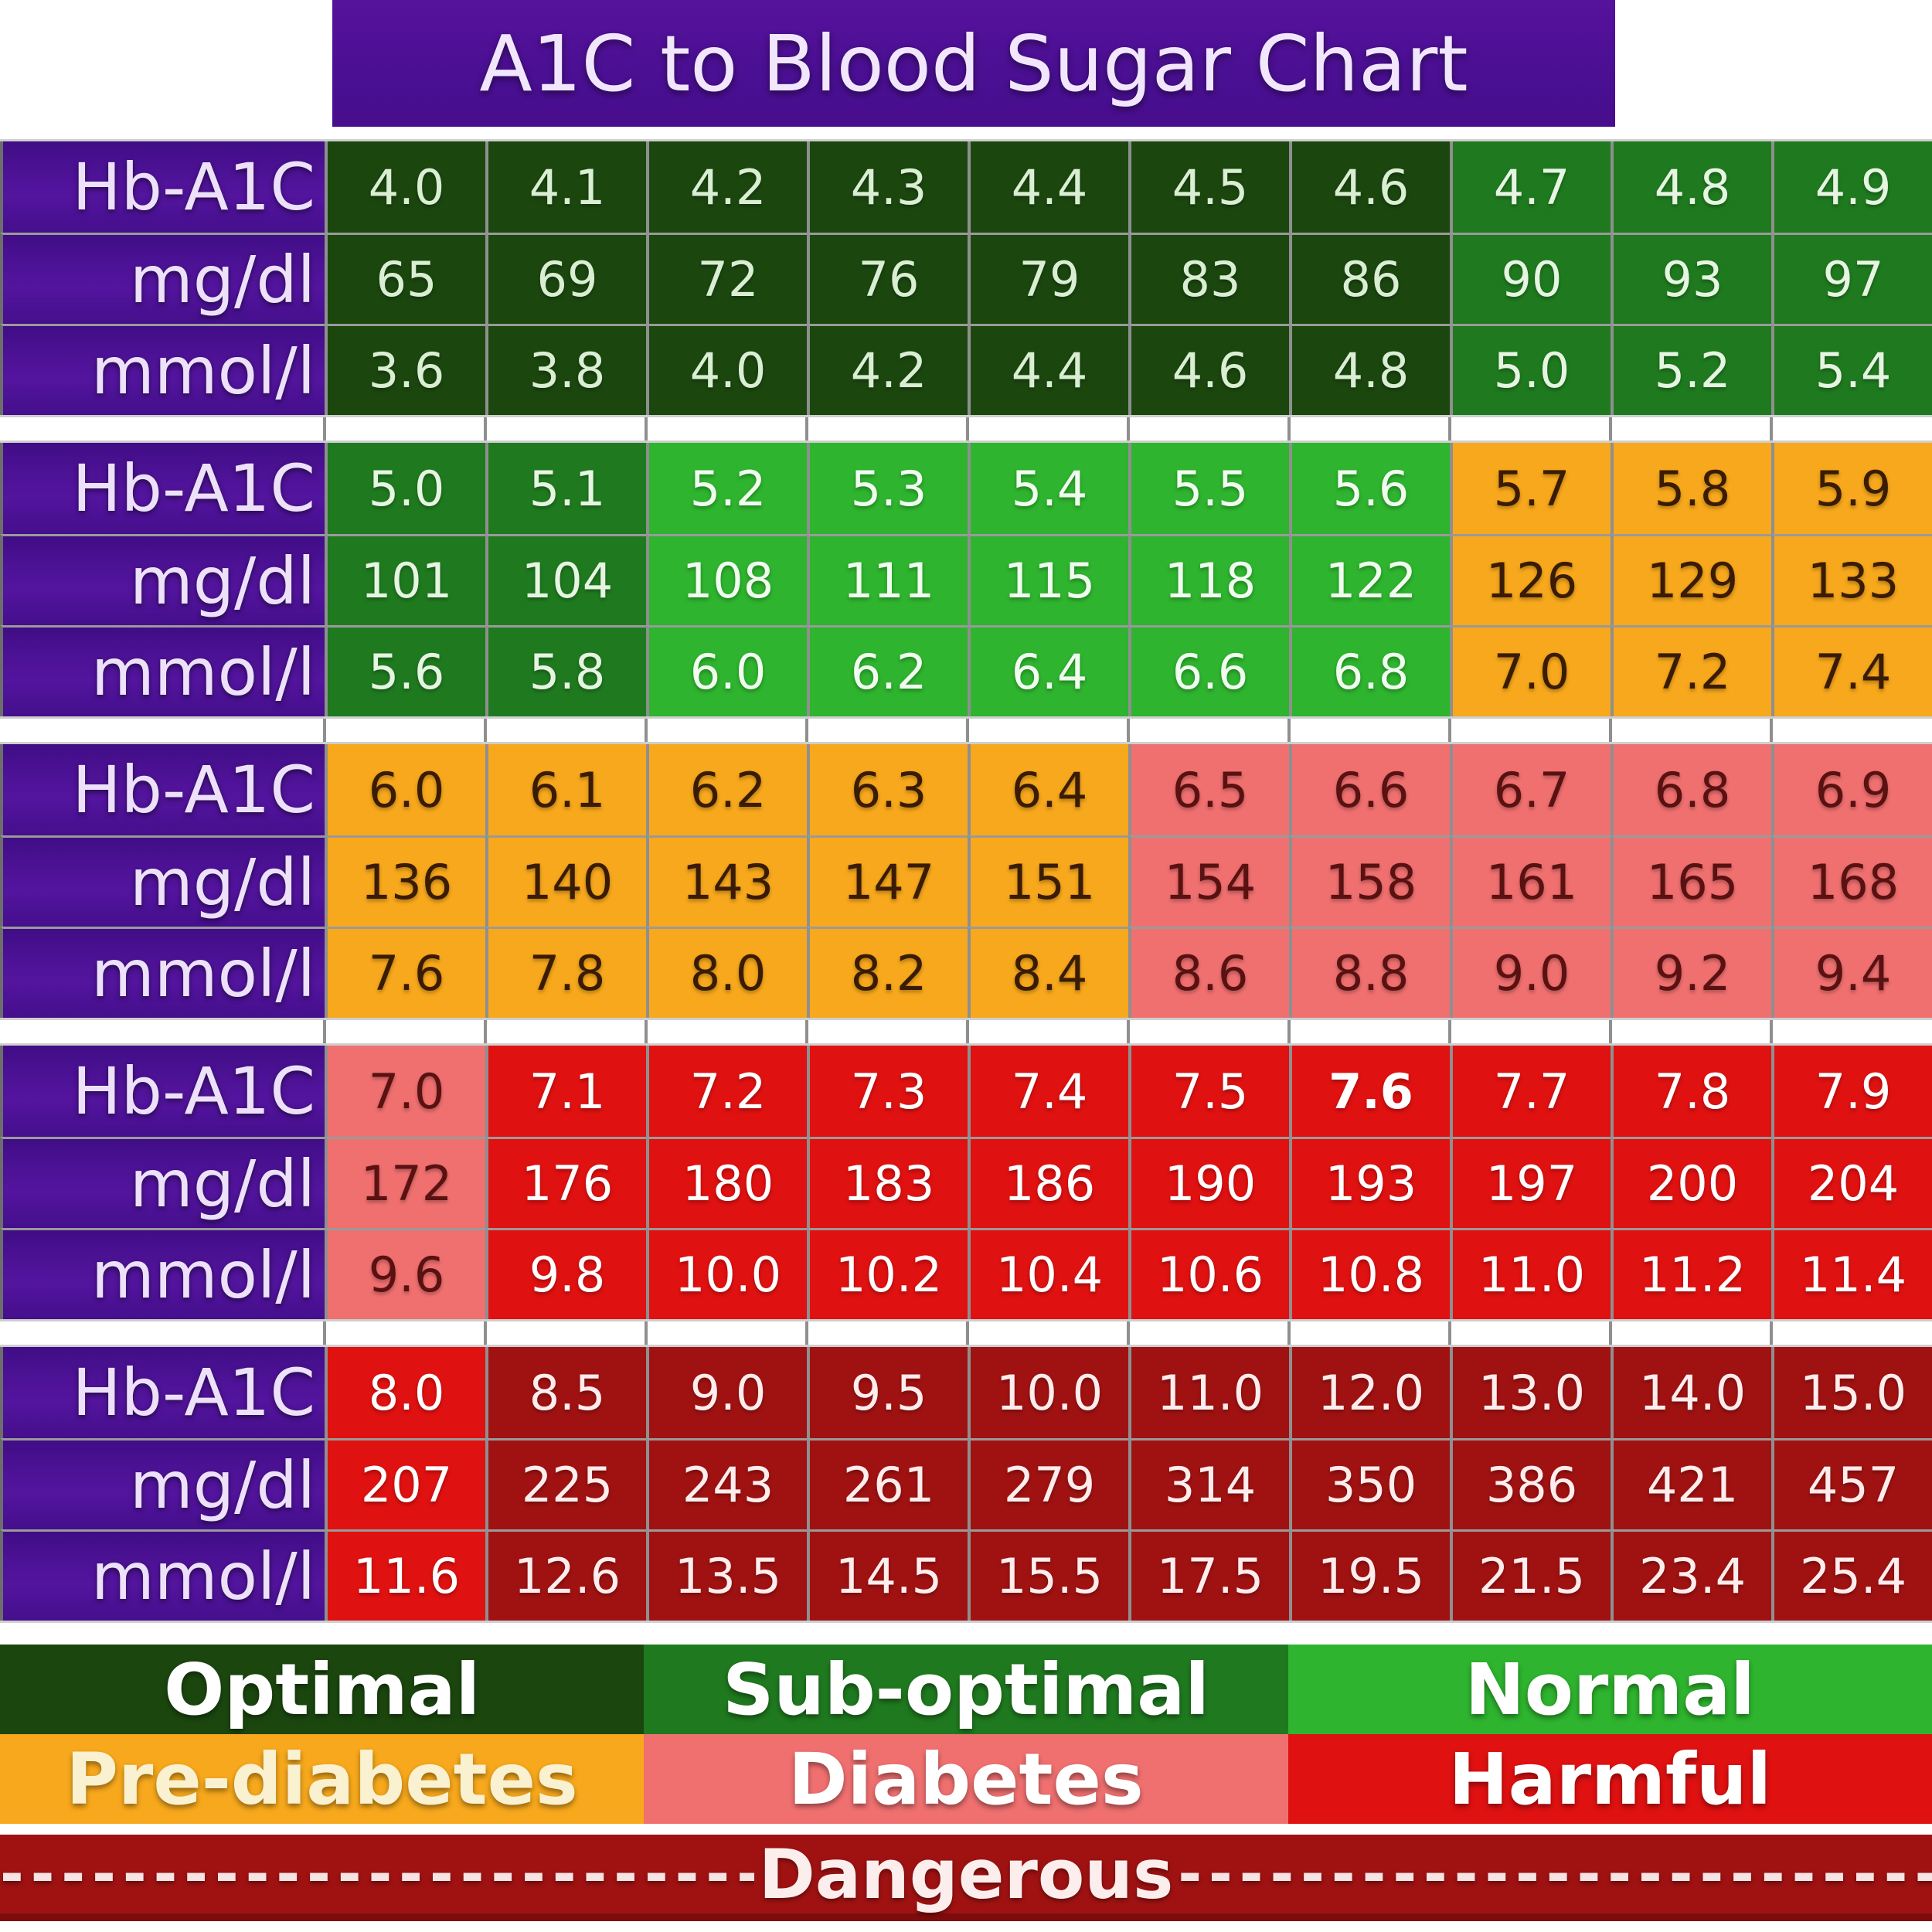 The height and width of the screenshot is (1932, 1932). What do you see at coordinates (1048, 972) in the screenshot?
I see `cell-mmol_l: 8.4` at bounding box center [1048, 972].